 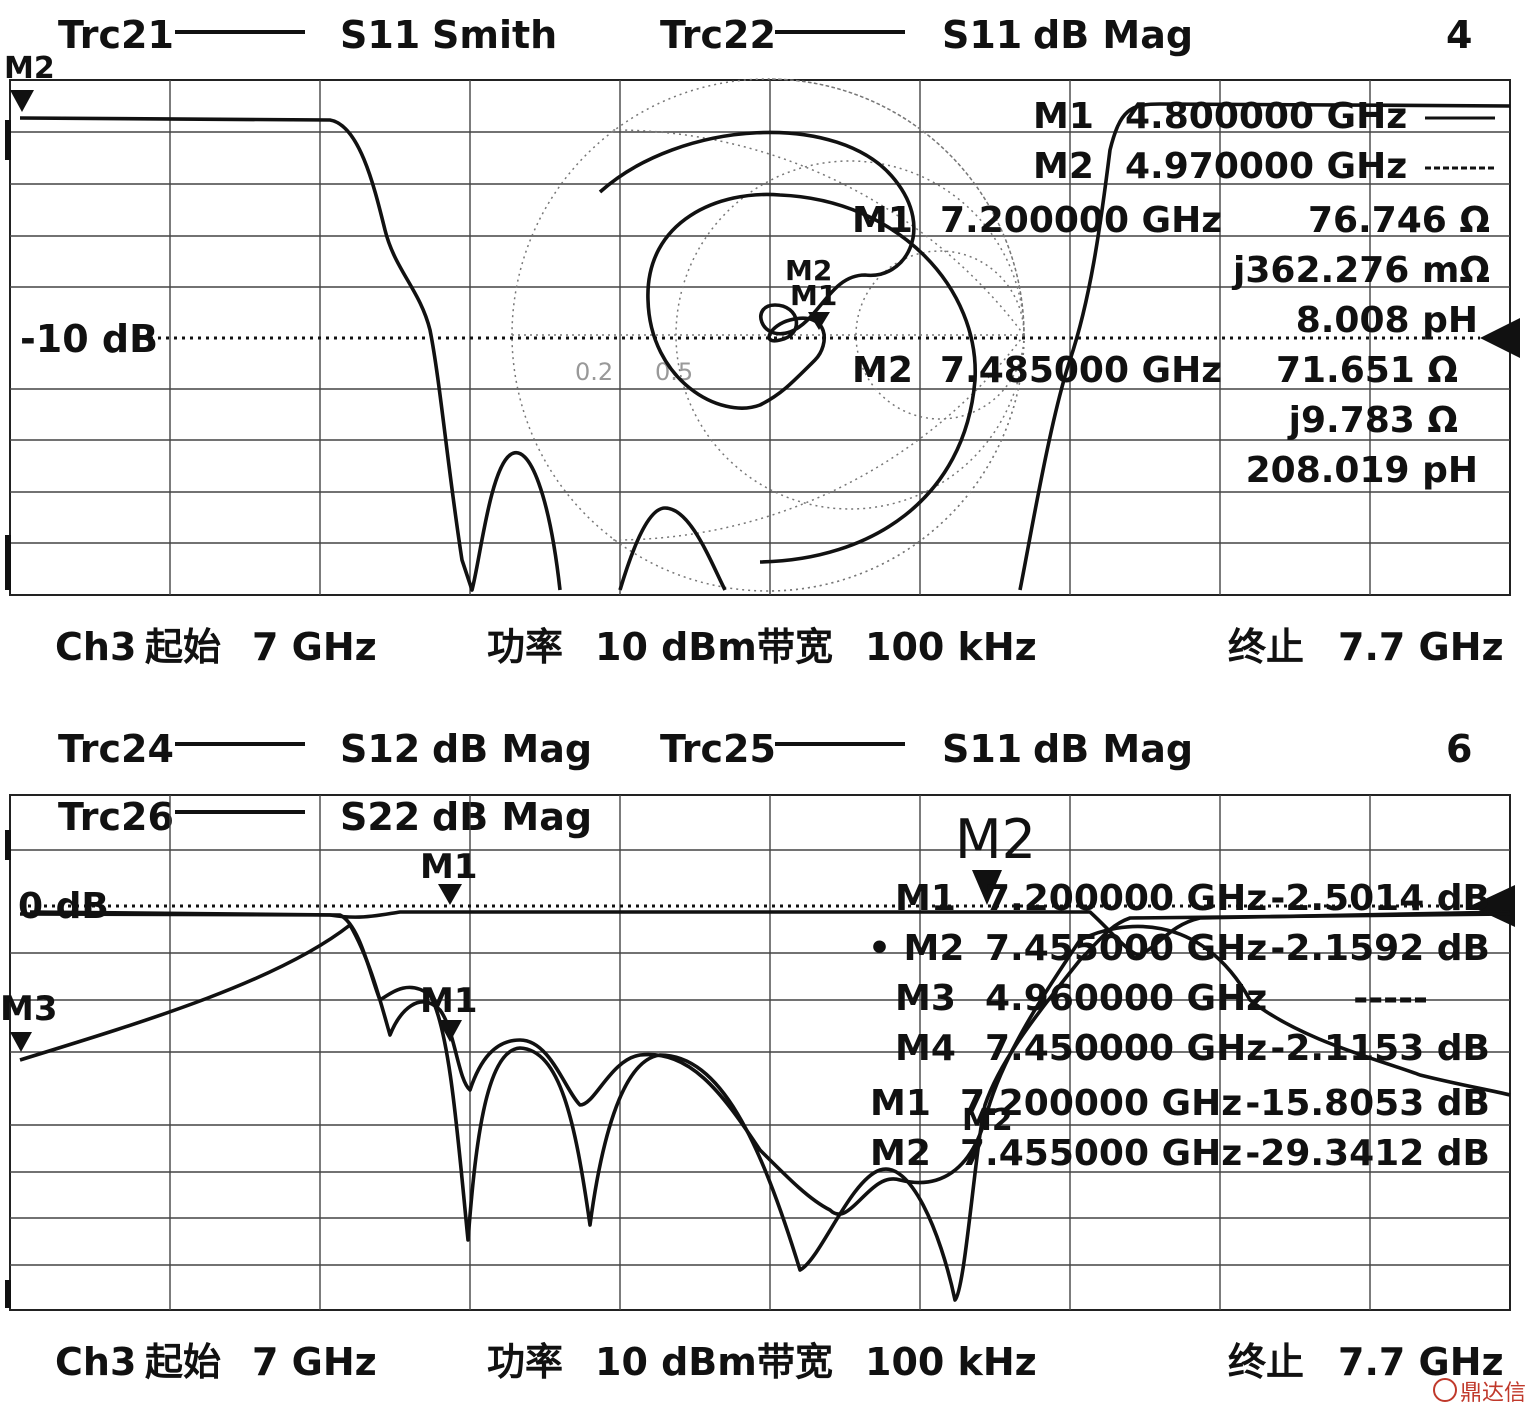 What do you see at coordinates (1367, 370) in the screenshot?
I see `mk-row5-value: 71.651 Ω` at bounding box center [1367, 370].